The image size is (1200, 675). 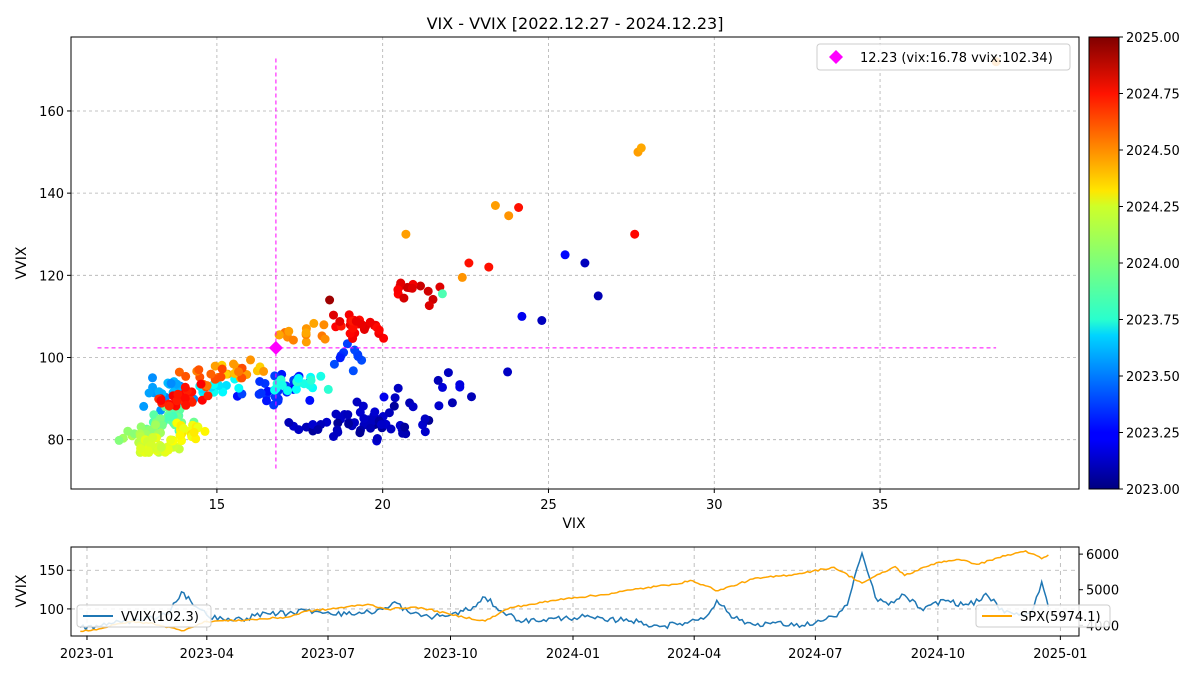 What do you see at coordinates (328, 654) in the screenshot?
I see `sub-x-tick-label: 2023-07` at bounding box center [328, 654].